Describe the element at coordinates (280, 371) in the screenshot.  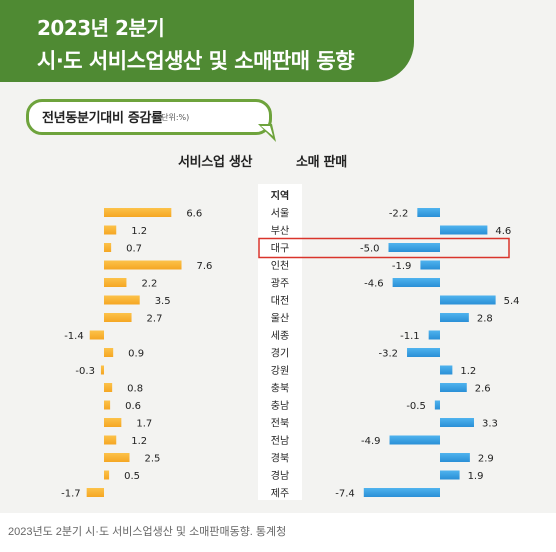
I see `region-label-9: 강원` at that location.